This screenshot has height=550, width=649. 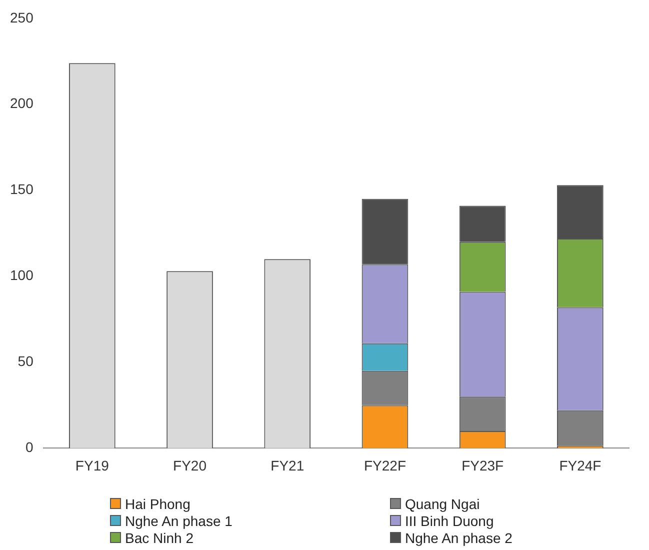 What do you see at coordinates (287, 465) in the screenshot?
I see `x-tick-label: FY21` at bounding box center [287, 465].